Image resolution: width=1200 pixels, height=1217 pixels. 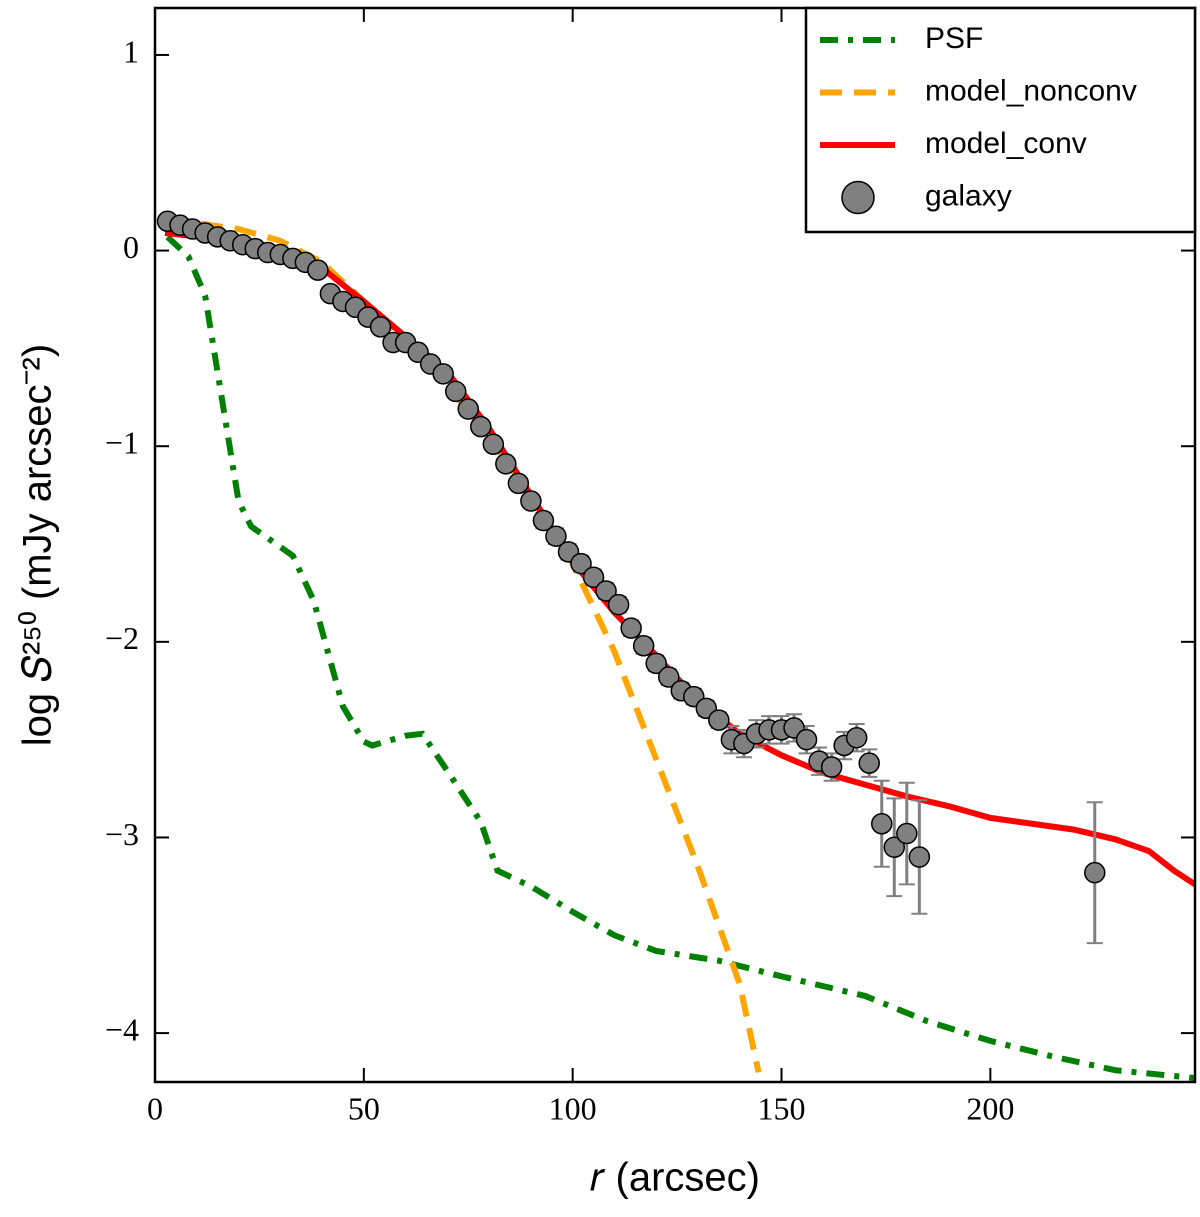 What do you see at coordinates (122, 1029) in the screenshot?
I see `y-tick-label: −4` at bounding box center [122, 1029].